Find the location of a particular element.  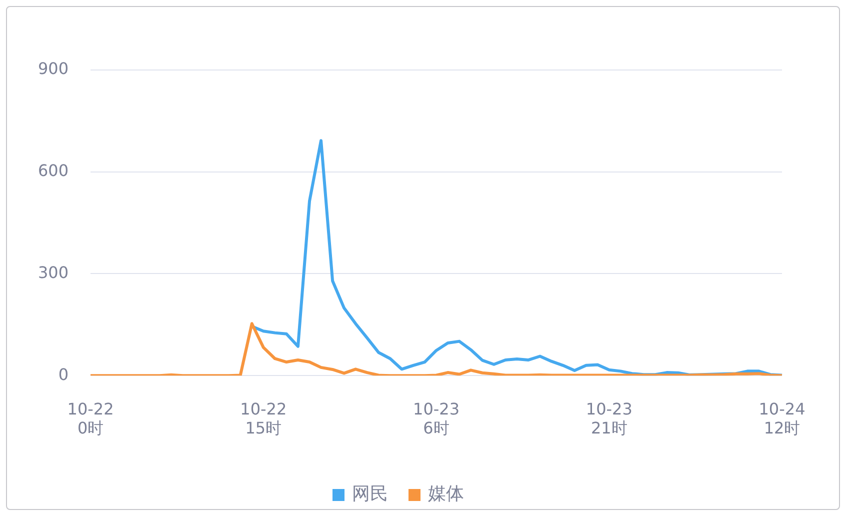

y-tick-label: 900 is located at coordinates (53, 68).